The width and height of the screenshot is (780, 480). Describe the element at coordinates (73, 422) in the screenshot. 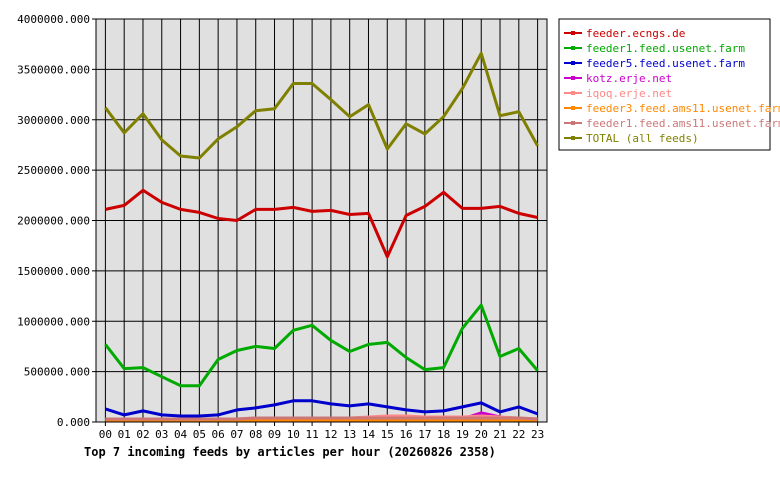

I see `y-tick-label: 0.000` at that location.